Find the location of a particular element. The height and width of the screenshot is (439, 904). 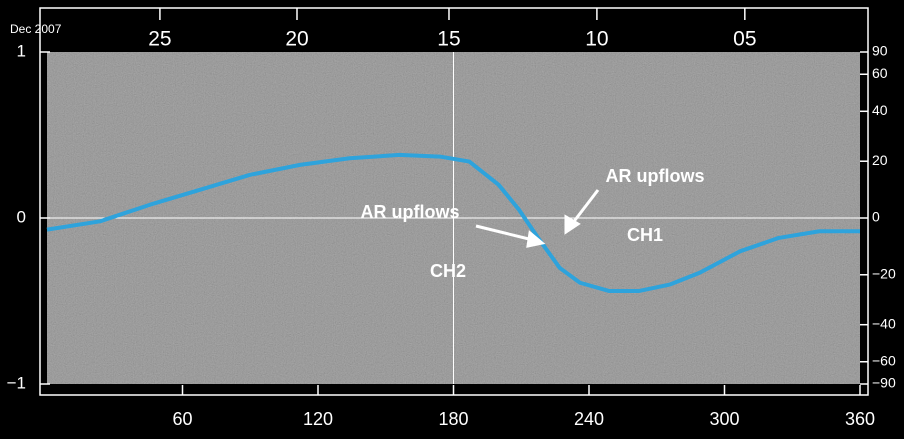

annotation: CH2 is located at coordinates (448, 271).